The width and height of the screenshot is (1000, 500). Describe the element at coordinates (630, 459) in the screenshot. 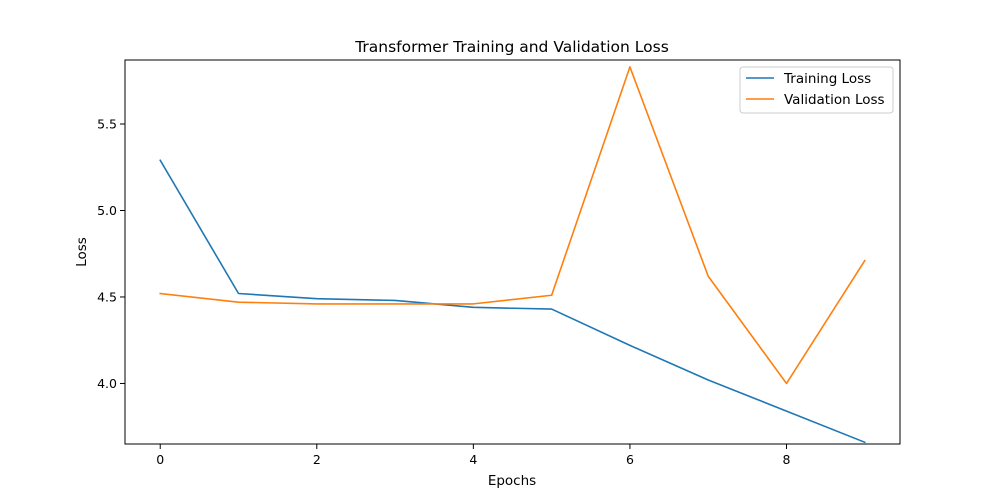

I see `x-tick-label: 6` at that location.